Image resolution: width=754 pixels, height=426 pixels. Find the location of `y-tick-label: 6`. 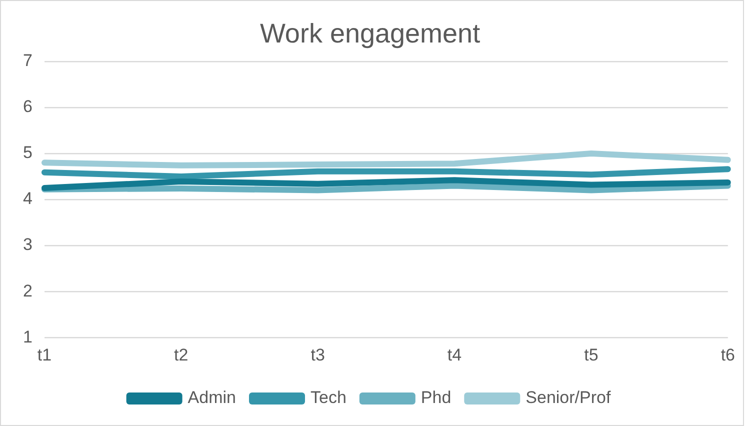

y-tick-label: 6 is located at coordinates (27, 106).